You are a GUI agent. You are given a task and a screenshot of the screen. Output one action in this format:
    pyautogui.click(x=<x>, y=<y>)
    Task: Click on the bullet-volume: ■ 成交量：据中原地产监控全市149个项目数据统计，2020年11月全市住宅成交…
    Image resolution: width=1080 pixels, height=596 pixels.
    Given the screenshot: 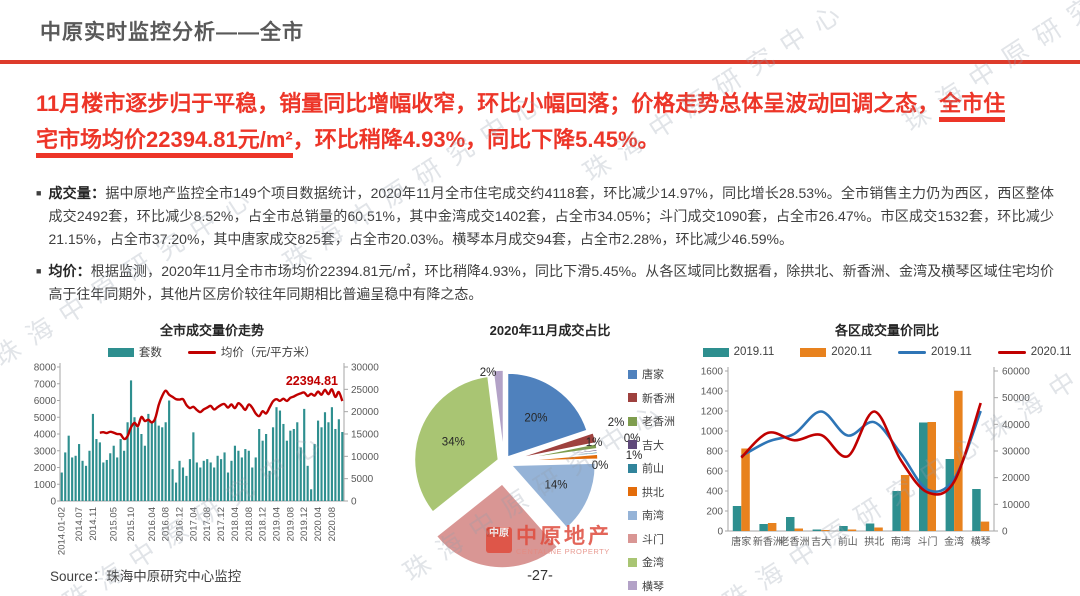 What is the action you would take?
    pyautogui.click(x=545, y=216)
    